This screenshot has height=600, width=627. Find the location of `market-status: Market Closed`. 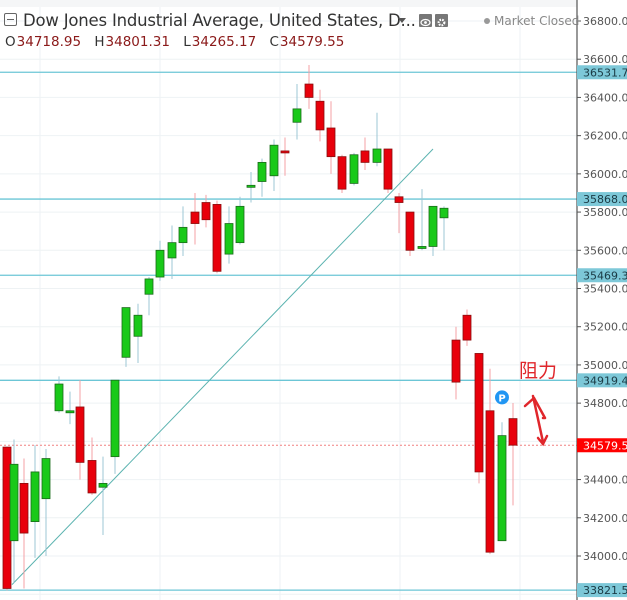

market-status: Market Closed is located at coordinates (531, 21).